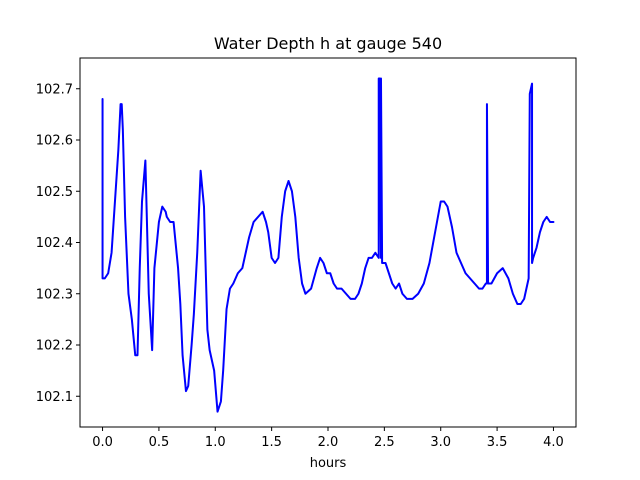  I want to click on y-tick-label: 102.7, so click(54, 89).